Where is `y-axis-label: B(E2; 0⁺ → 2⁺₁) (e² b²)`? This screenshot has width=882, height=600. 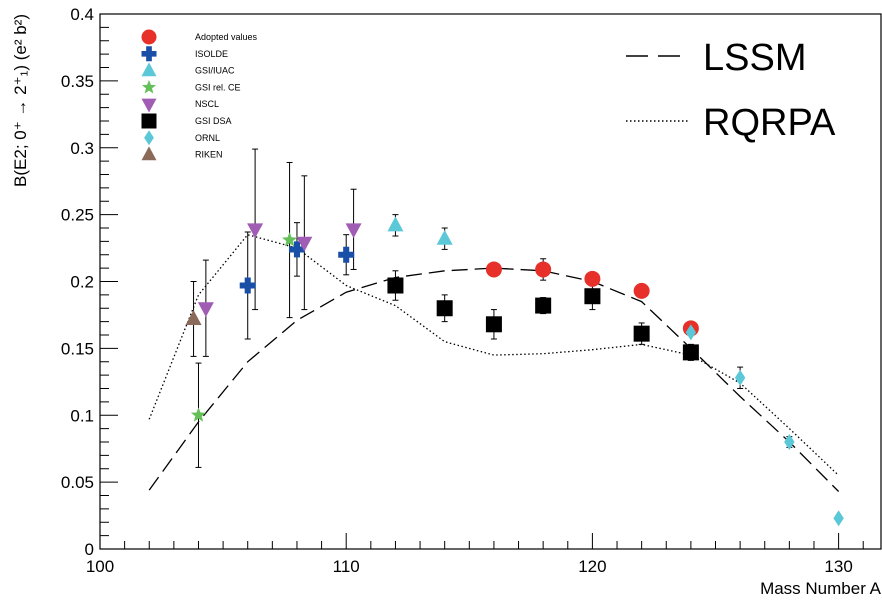 y-axis-label: B(E2; 0⁺ → 2⁺₁) (e² b²) is located at coordinates (20, 100).